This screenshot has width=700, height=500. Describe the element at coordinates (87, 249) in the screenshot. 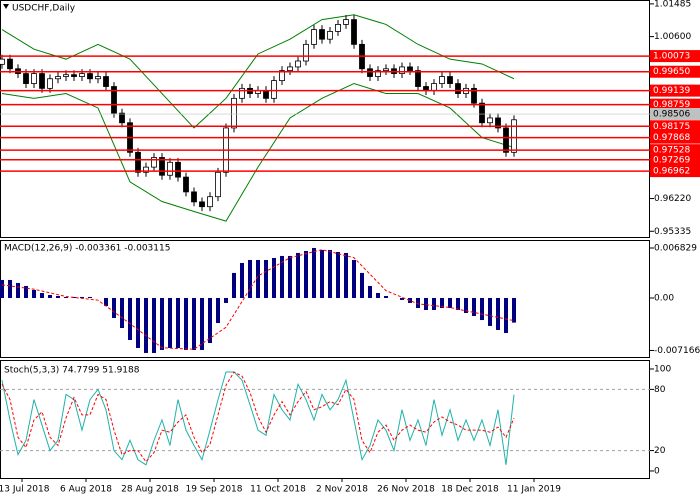

I see `macd-title: MACD(12,26,9) -0.003361 -0.003115` at that location.